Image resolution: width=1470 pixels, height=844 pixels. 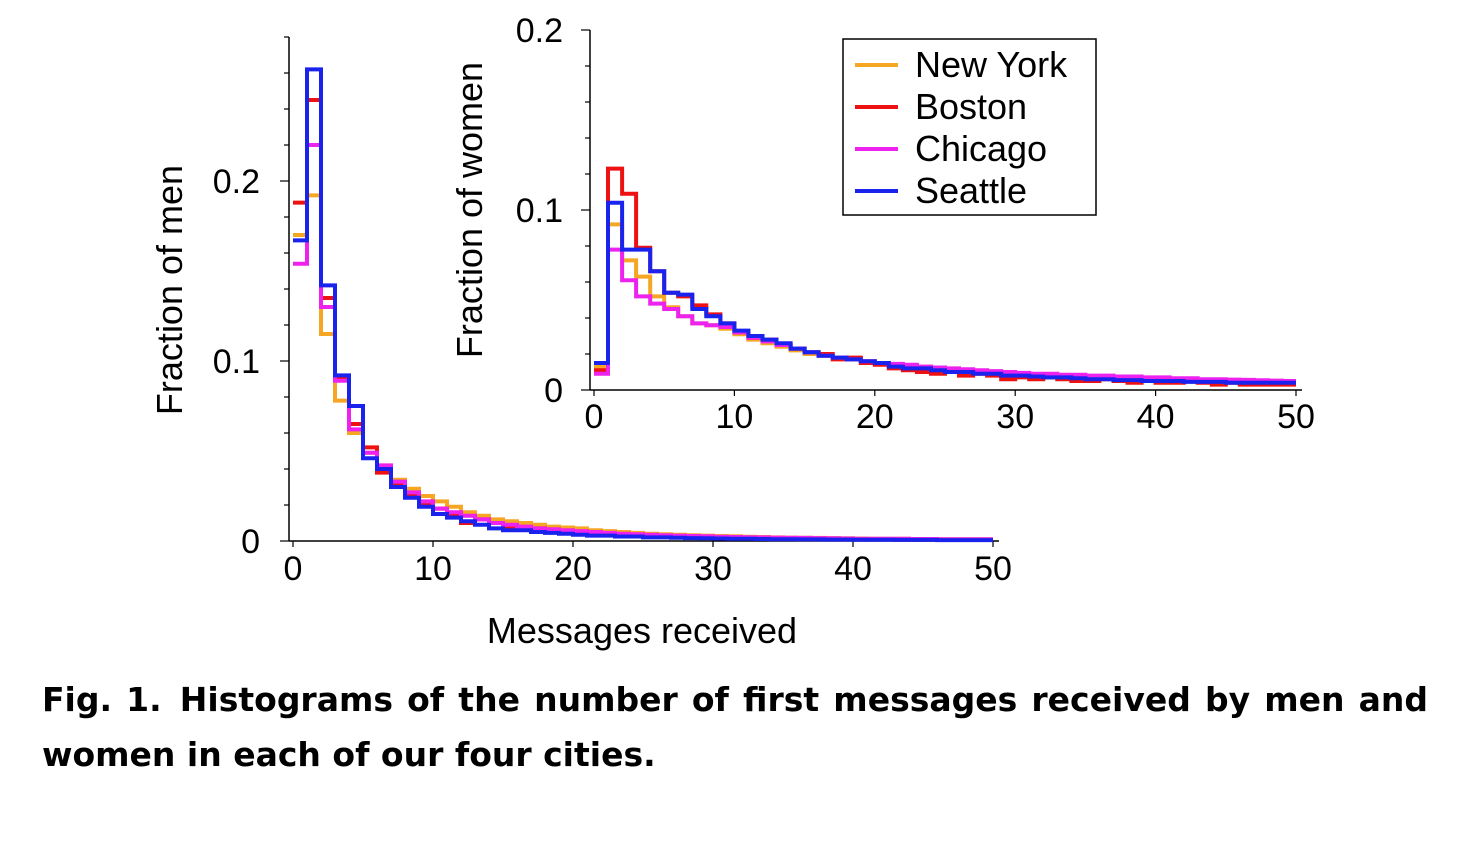 What do you see at coordinates (945, 315) in the screenshot?
I see `series-chicago-inset` at bounding box center [945, 315].